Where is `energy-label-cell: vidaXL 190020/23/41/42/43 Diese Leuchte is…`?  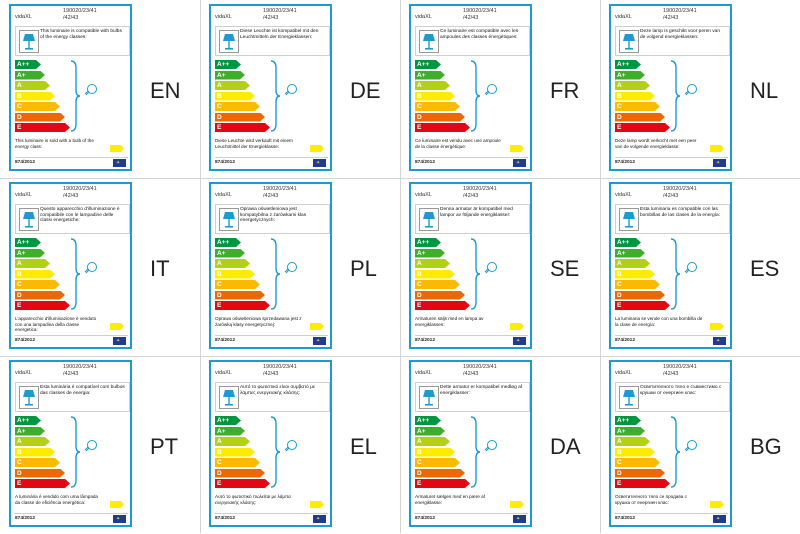
energy-label-cell: vidaXL 190020/23/41/42/43 Diese Leuchte is… is located at coordinates (300, 89).